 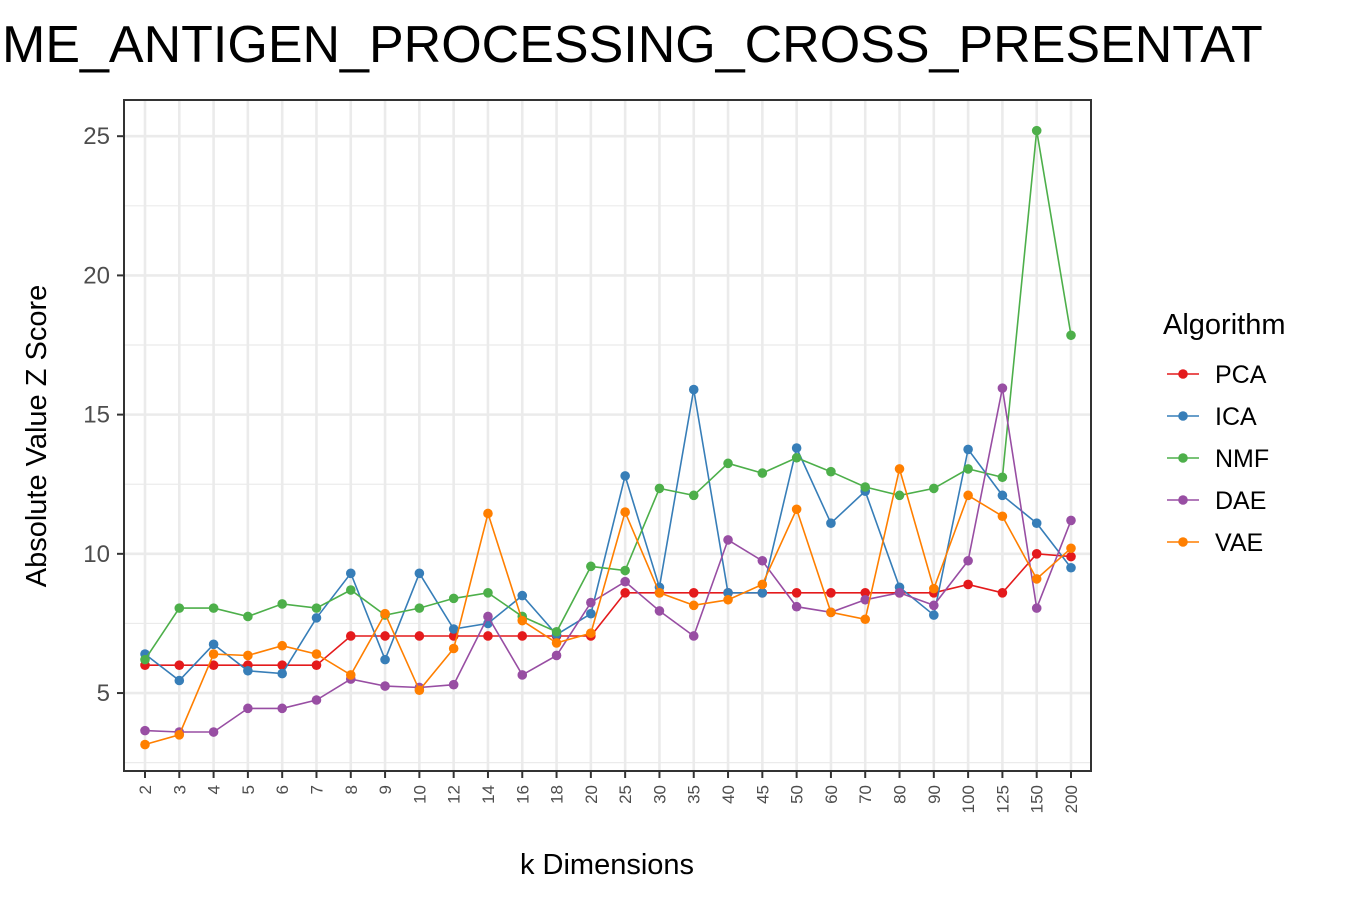 What do you see at coordinates (385, 789) in the screenshot?
I see `x-tick-label: 9` at bounding box center [385, 789].